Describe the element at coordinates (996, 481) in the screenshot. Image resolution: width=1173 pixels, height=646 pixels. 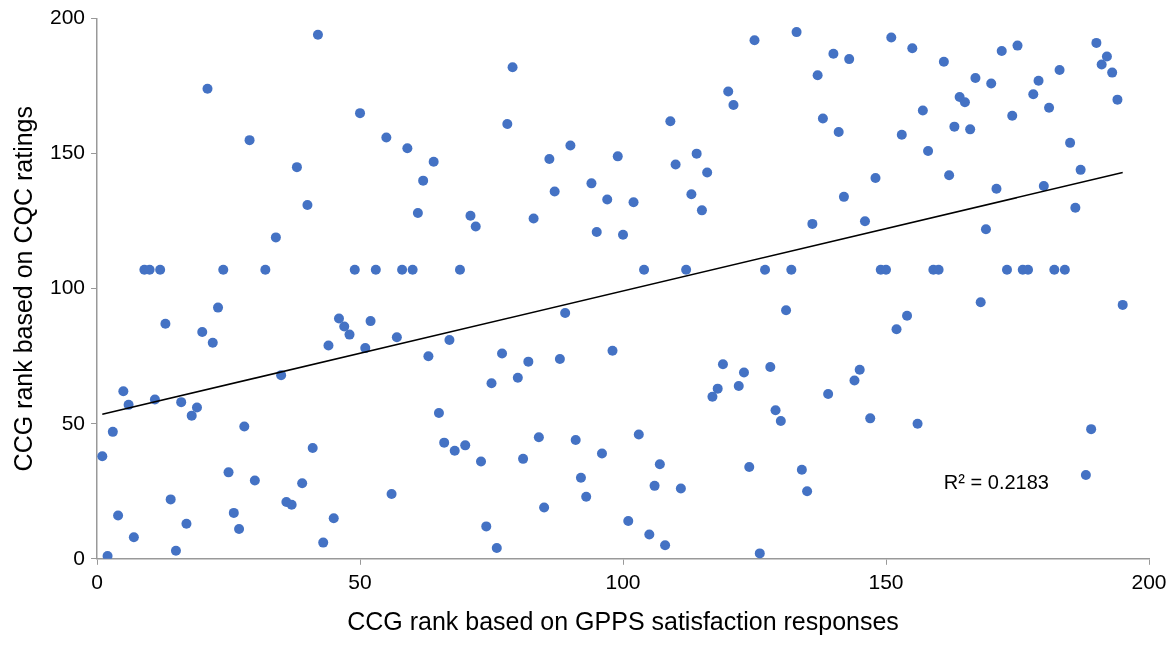
I see `annotation: R² = 0.2183` at that location.